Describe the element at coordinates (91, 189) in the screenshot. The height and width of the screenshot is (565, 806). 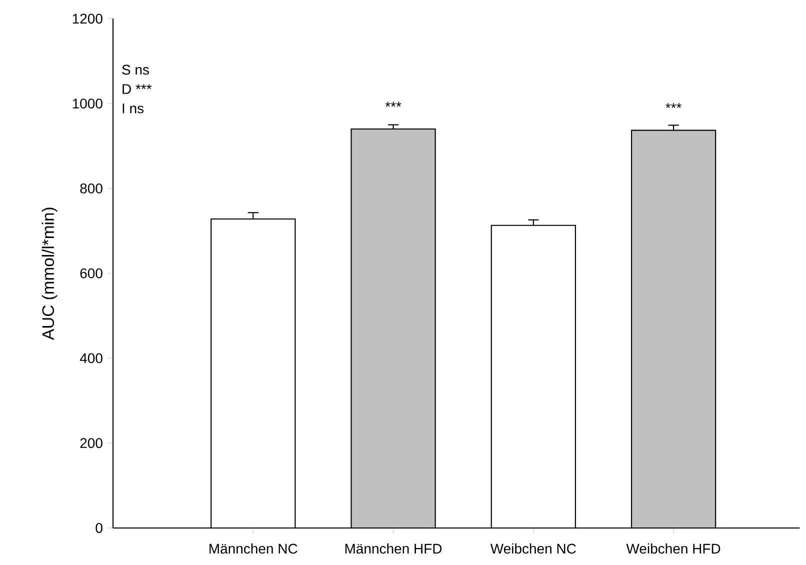
I see `y-tick-label: 800` at that location.